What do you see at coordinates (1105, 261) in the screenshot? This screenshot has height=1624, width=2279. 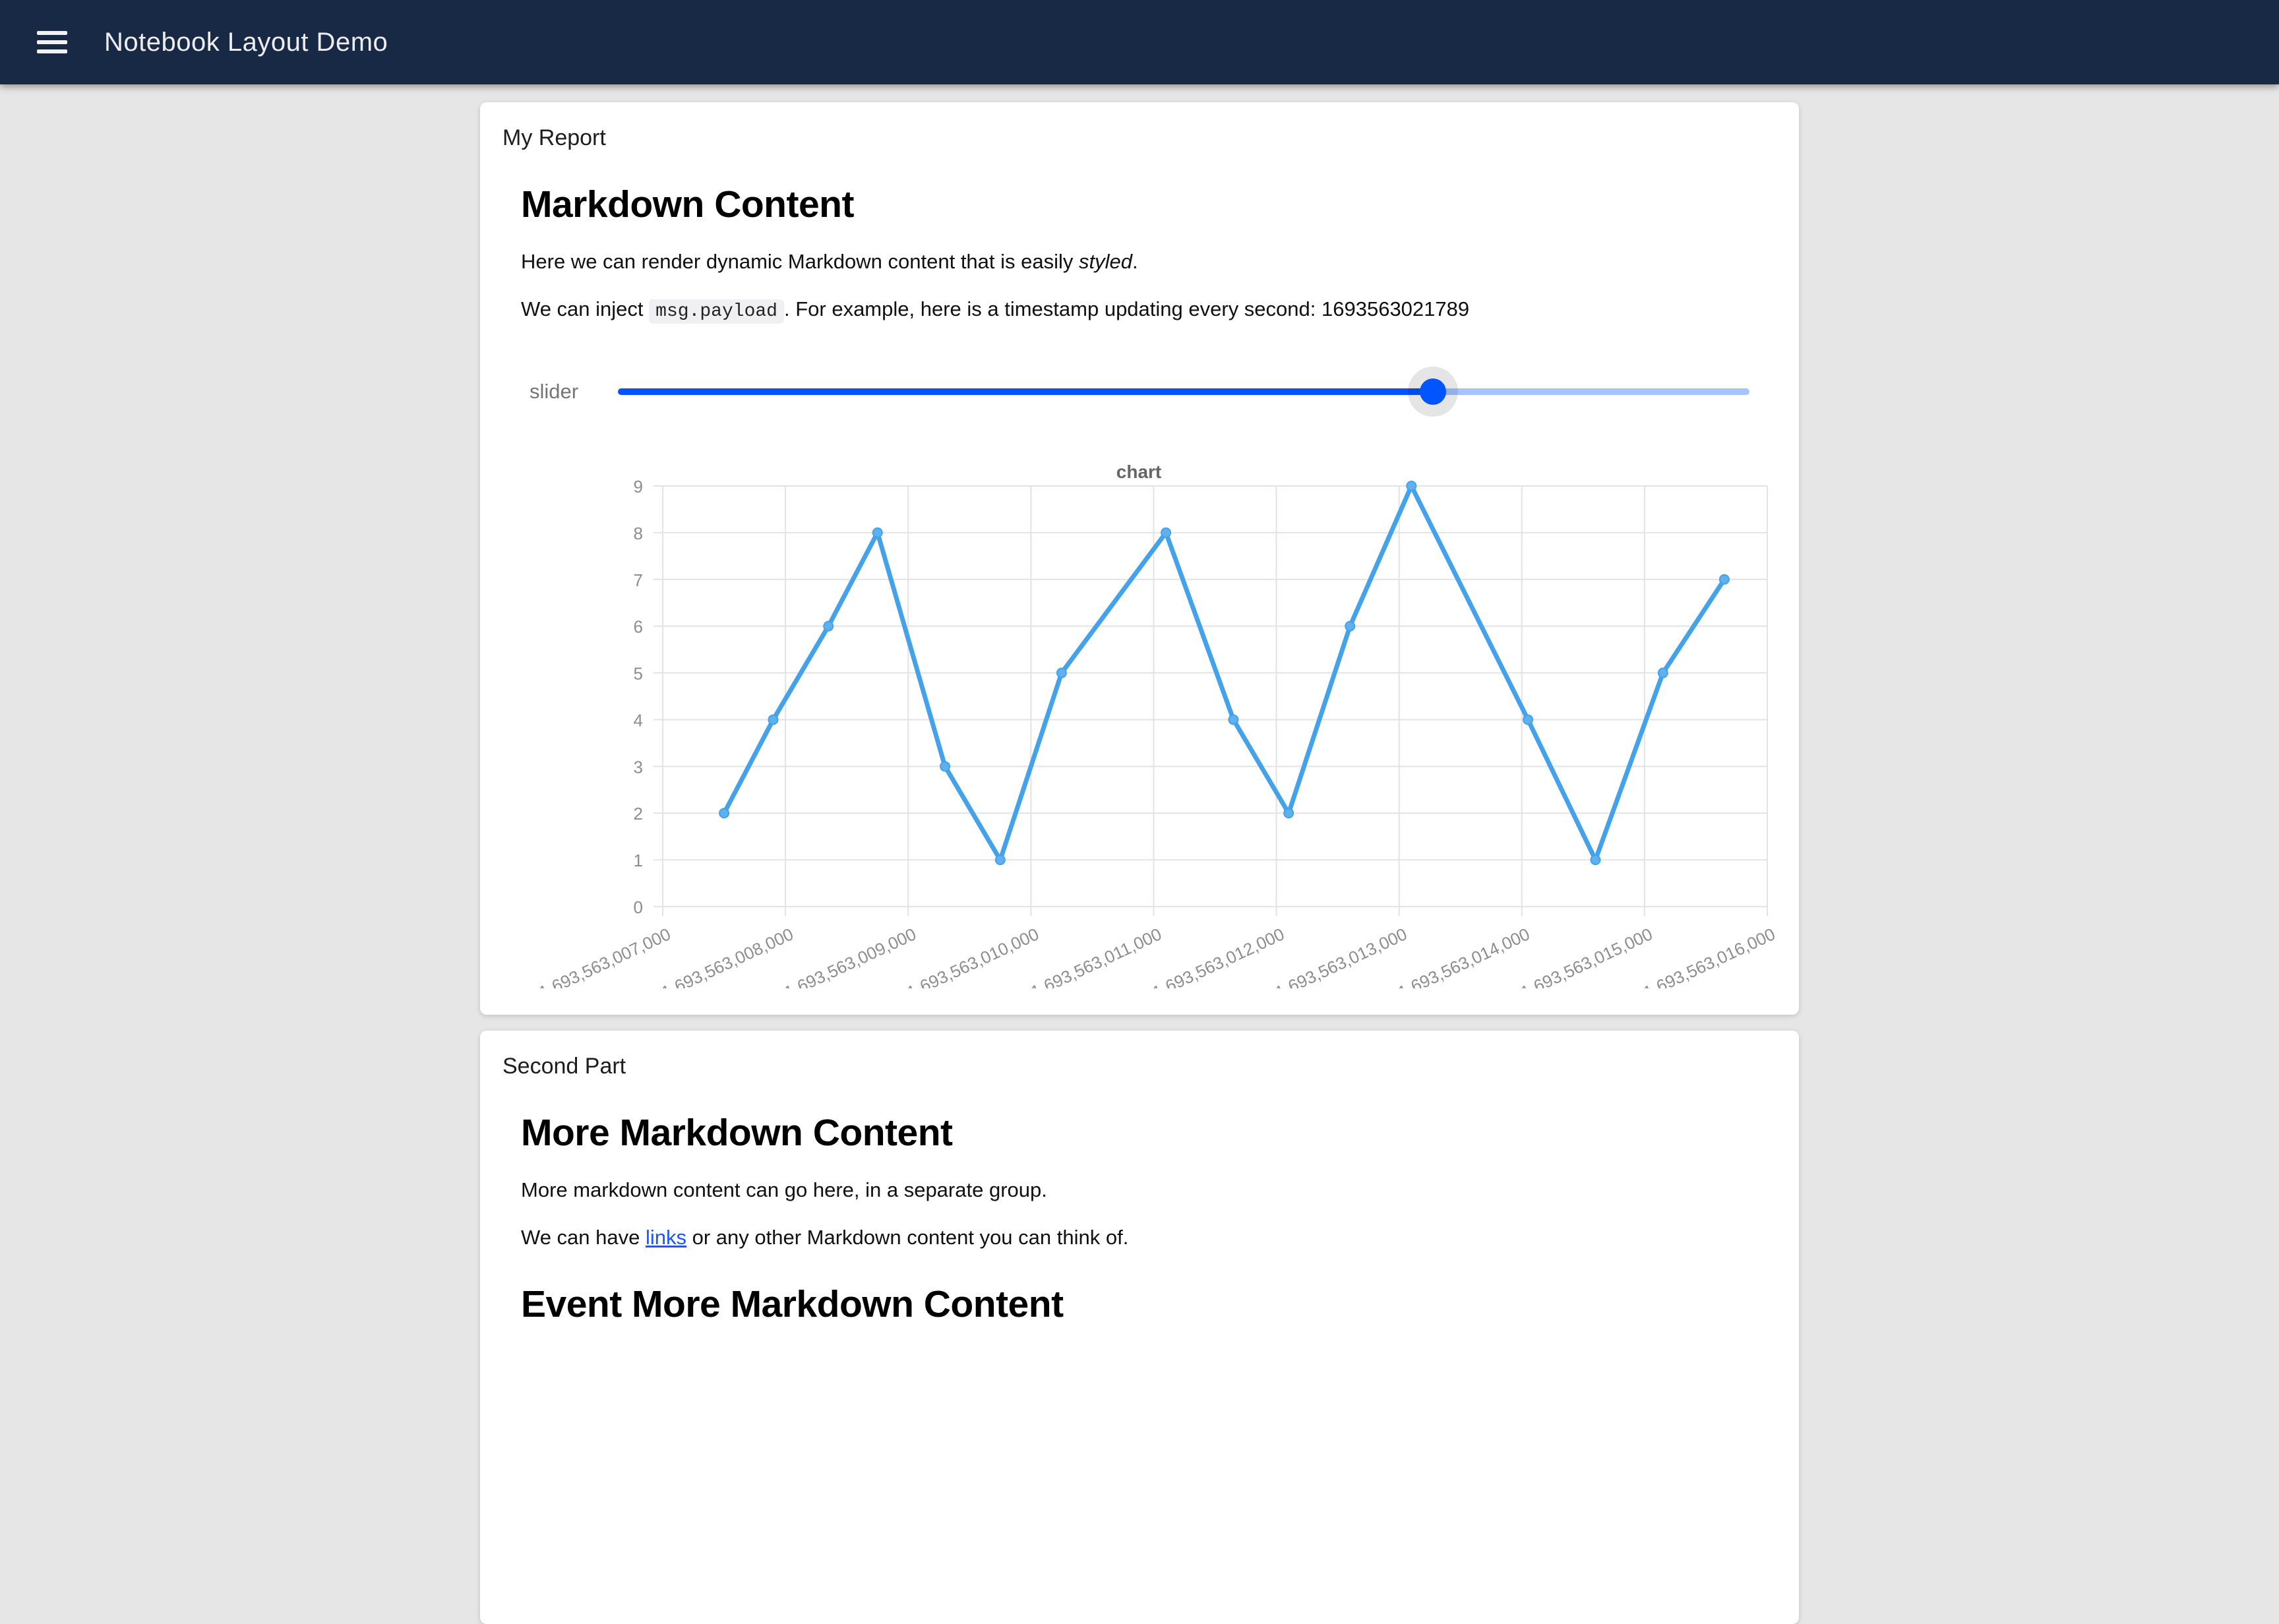 I see `italic-text: styled` at bounding box center [1105, 261].